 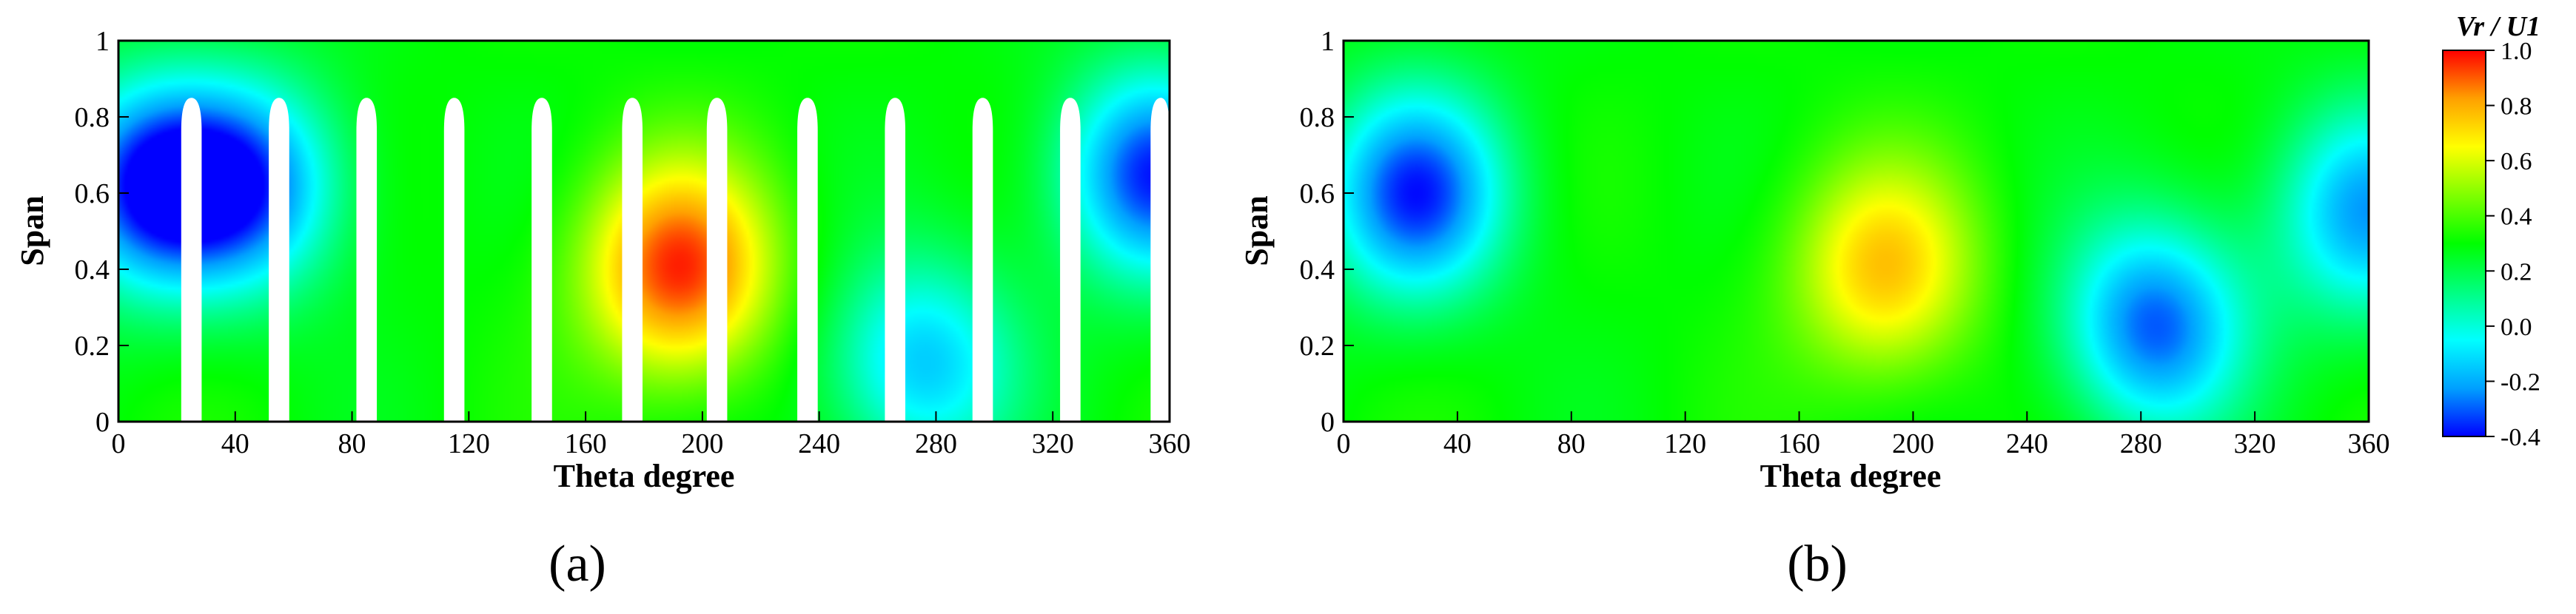 What do you see at coordinates (2520, 437) in the screenshot?
I see `colorbar-tick-label: -0.4` at bounding box center [2520, 437].